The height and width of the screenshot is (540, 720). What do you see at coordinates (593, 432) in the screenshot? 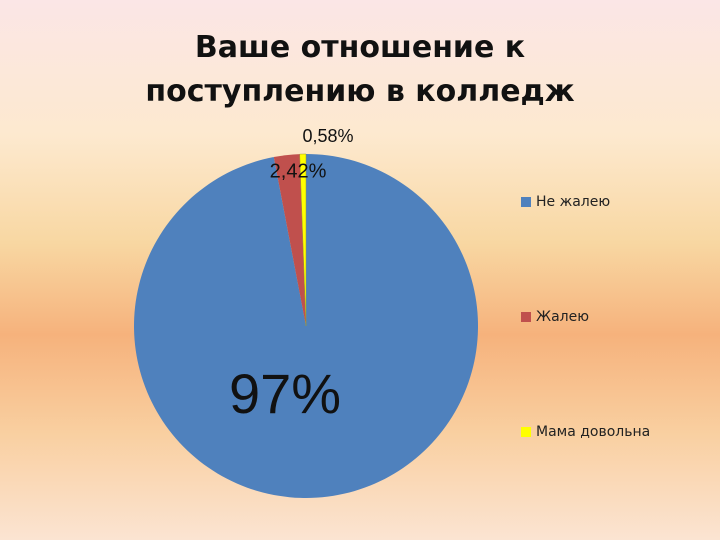
I see `legend-label: Мама довольна` at bounding box center [593, 432].